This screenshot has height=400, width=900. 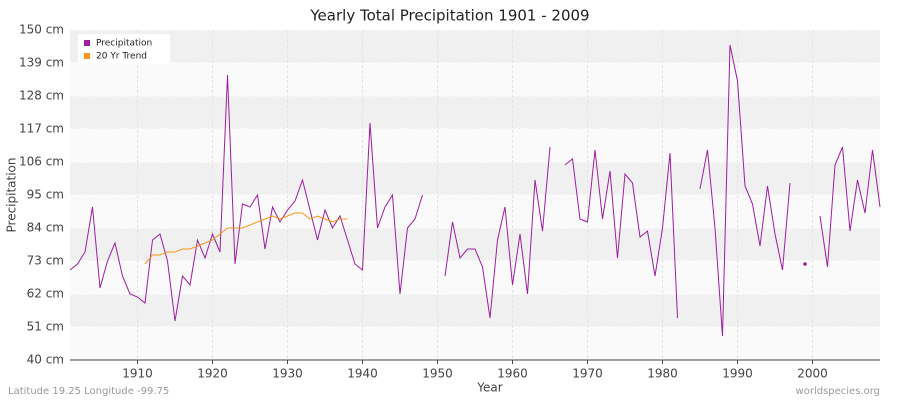 I want to click on y-axis-label: Precipitation, so click(x=12, y=194).